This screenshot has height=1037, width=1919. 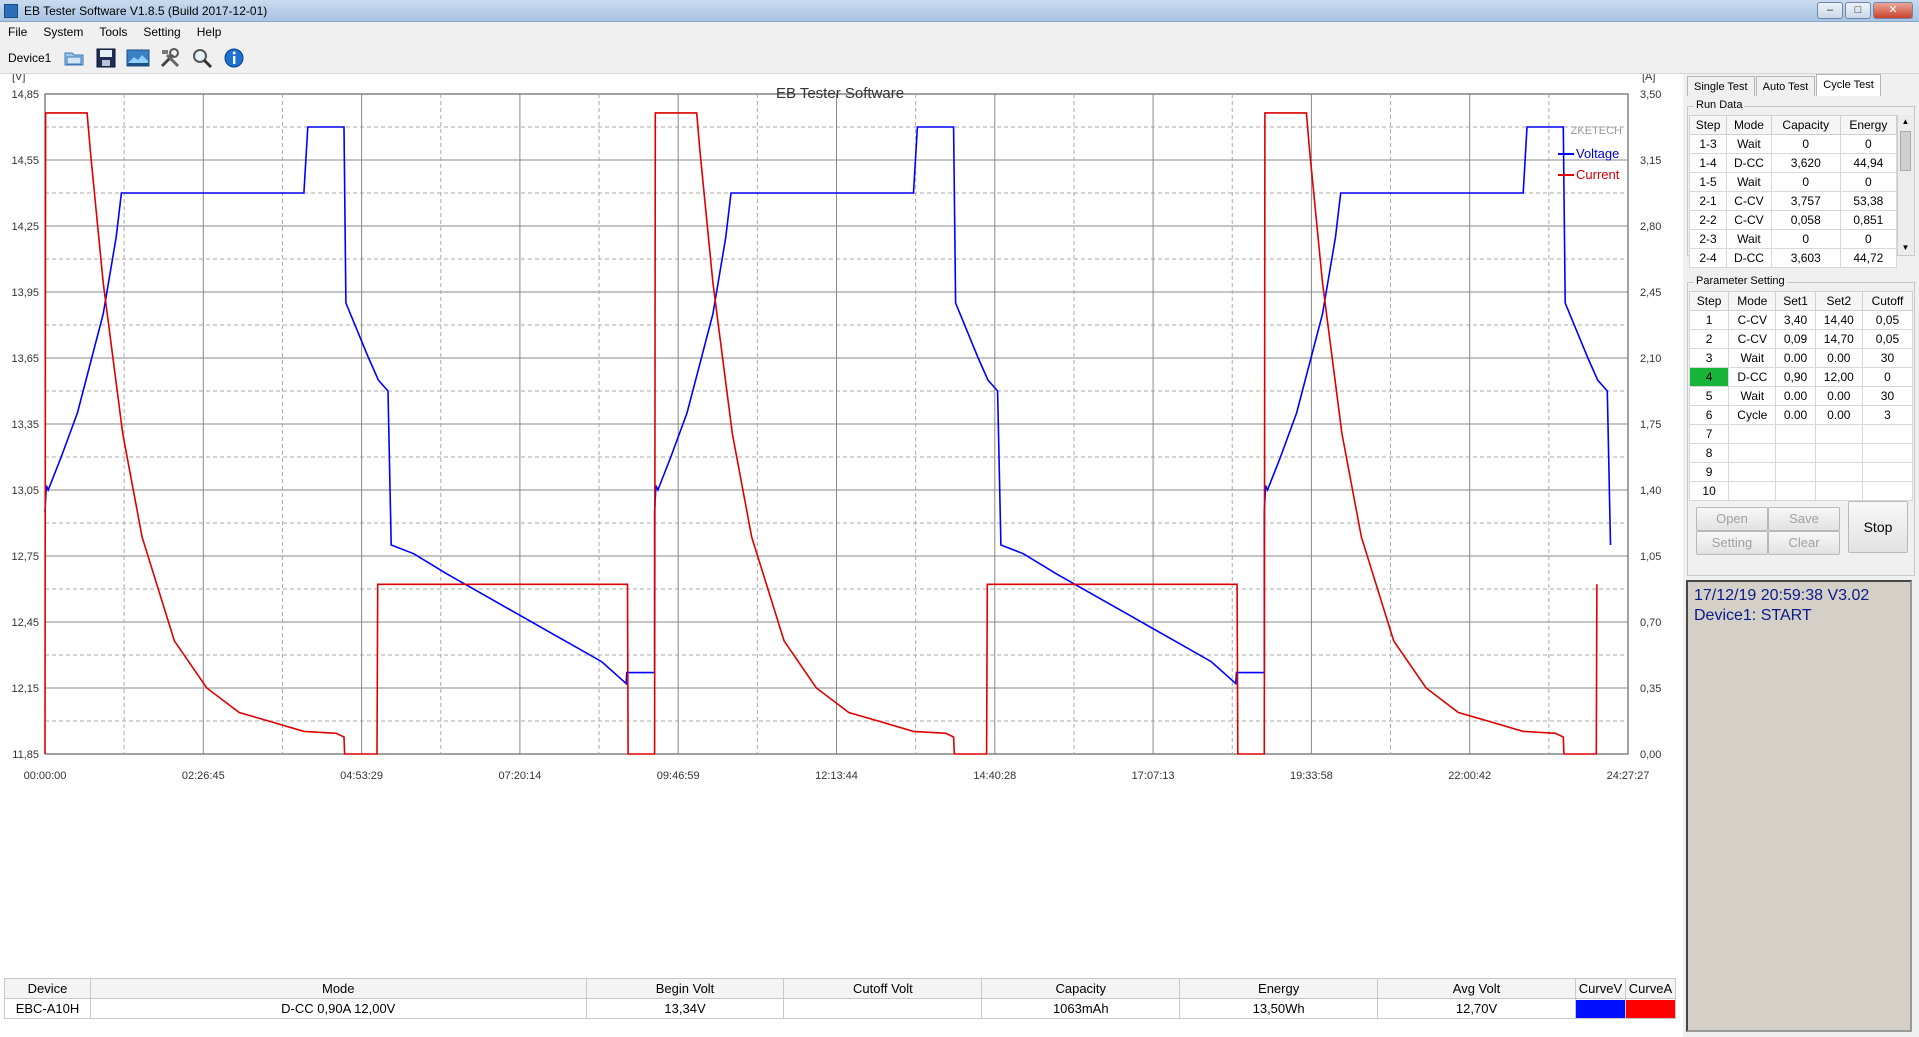 What do you see at coordinates (1732, 543) in the screenshot?
I see `setting-button: Setting` at bounding box center [1732, 543].